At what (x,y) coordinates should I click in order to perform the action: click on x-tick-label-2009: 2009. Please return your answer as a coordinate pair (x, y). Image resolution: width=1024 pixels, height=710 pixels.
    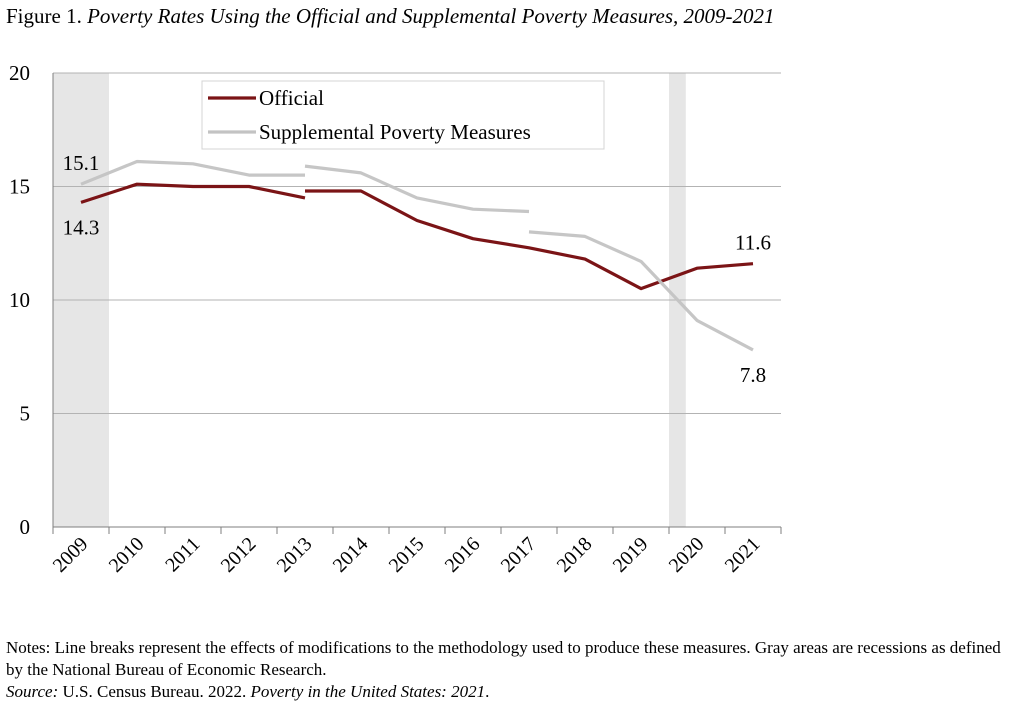
    Looking at the image, I should click on (71, 555).